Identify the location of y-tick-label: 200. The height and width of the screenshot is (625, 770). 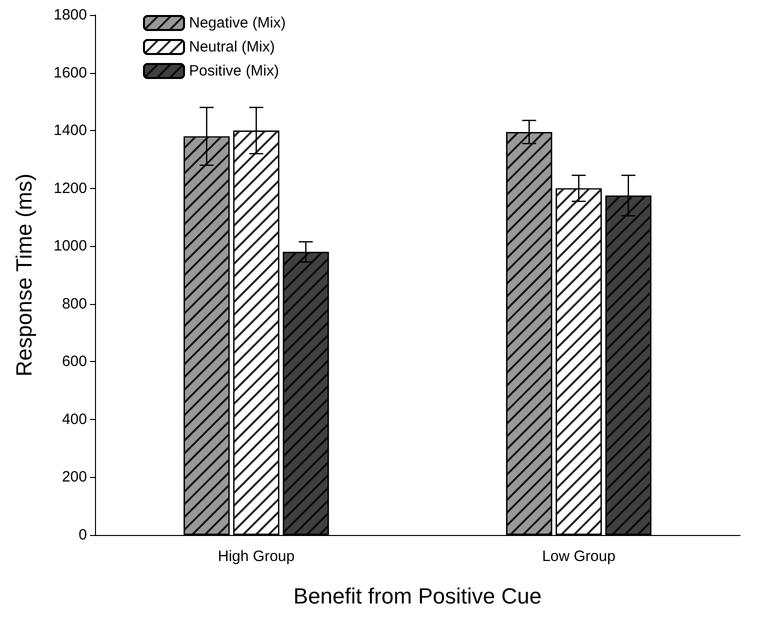
(74, 477).